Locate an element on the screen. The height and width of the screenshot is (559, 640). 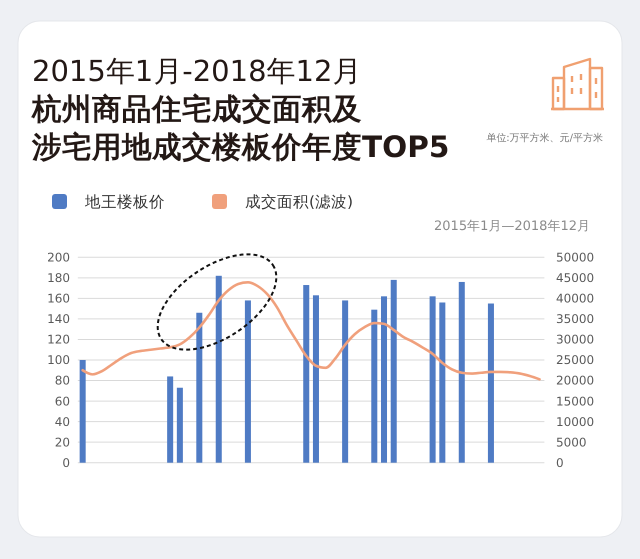
y-tick-label: 20 is located at coordinates (62, 442).